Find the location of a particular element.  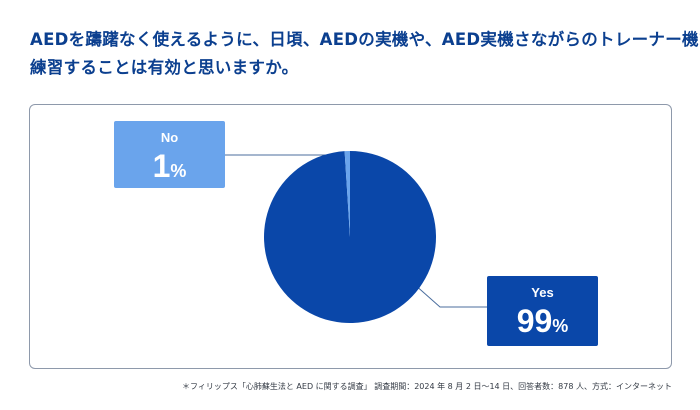

yes-value-unit: % is located at coordinates (560, 326).